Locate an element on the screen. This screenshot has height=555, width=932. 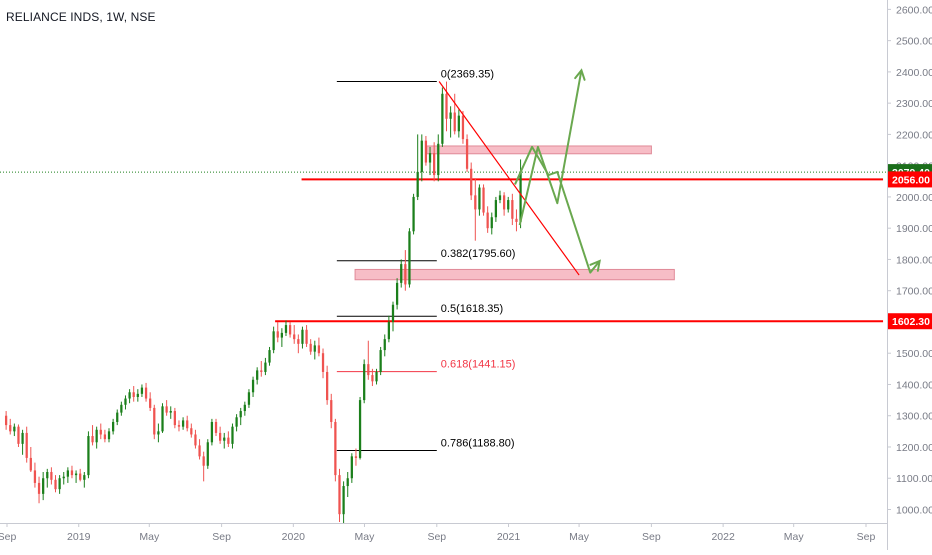
price-tick-label: 1700.00 is located at coordinates (914, 292).